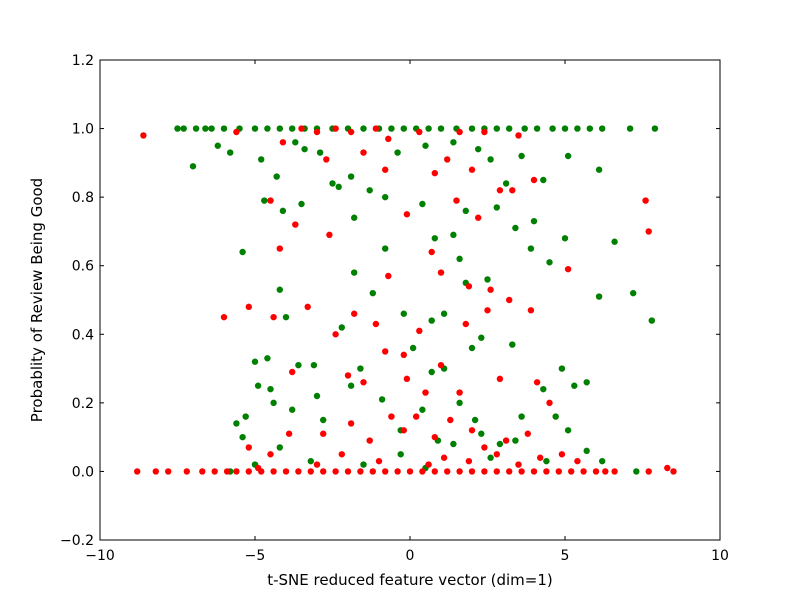 Image resolution: width=800 pixels, height=600 pixels. I want to click on x-tick-label: −10, so click(100, 556).